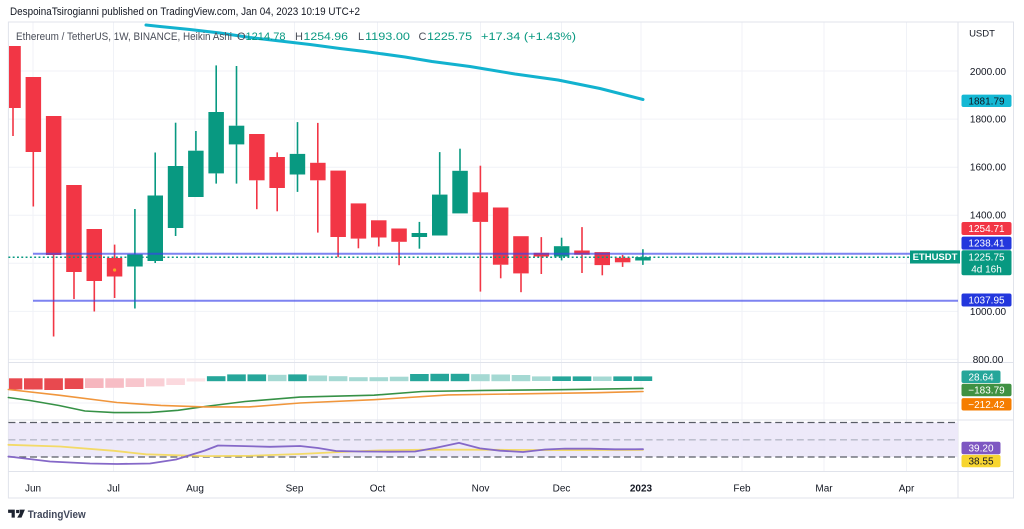  I want to click on svg-text: Mar, so click(824, 489).